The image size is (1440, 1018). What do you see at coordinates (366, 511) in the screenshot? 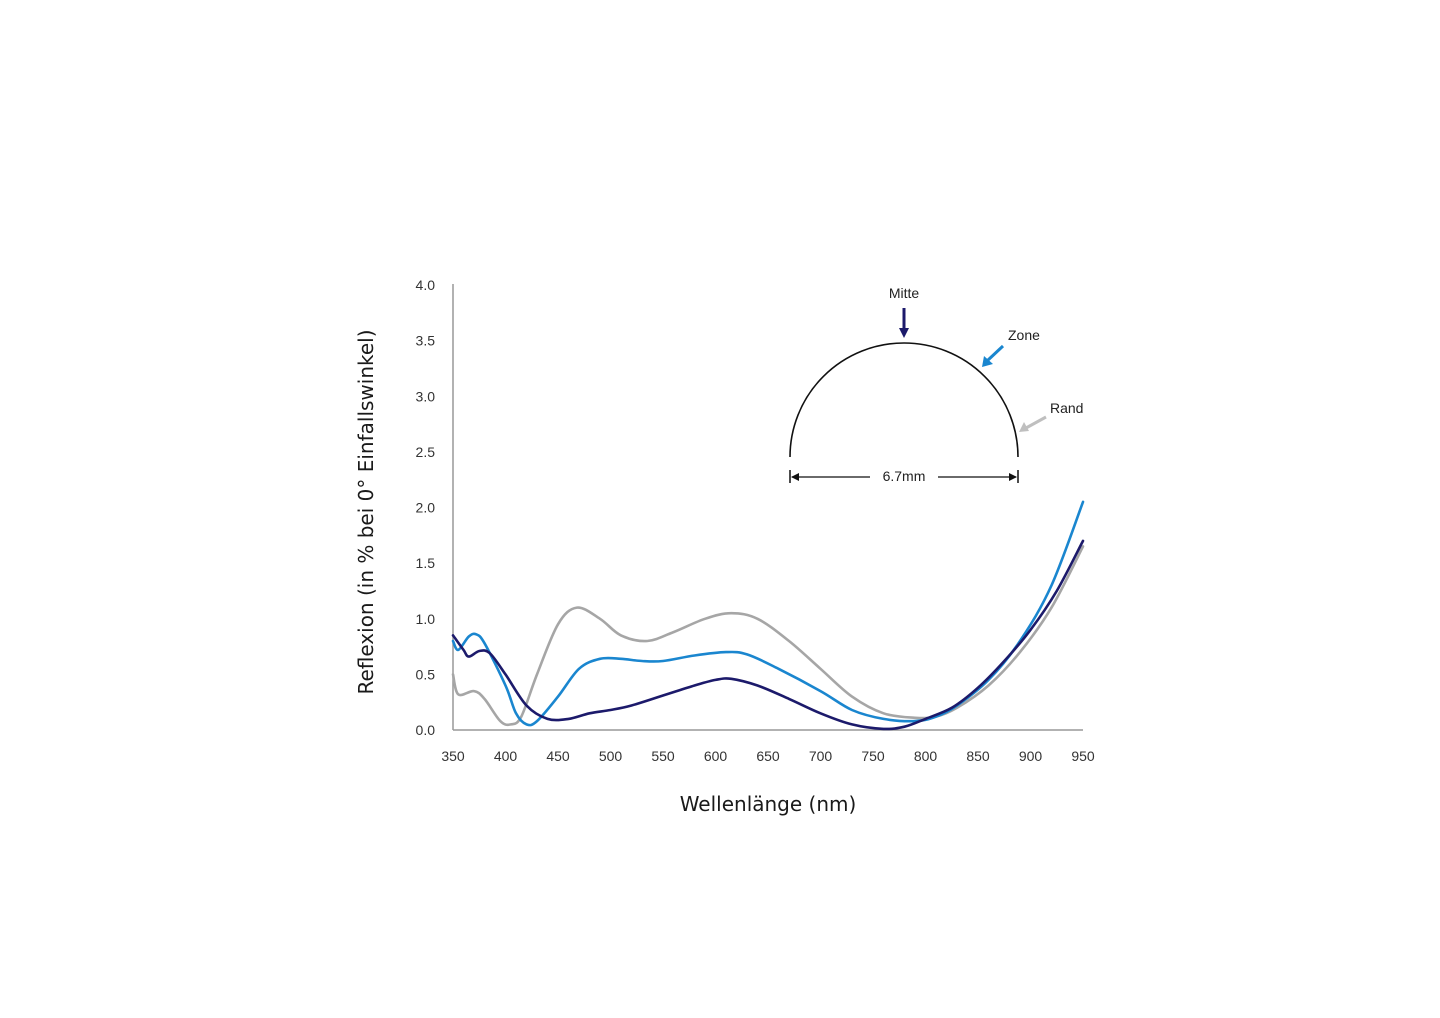
I see `y-axis-title: Reflexion (in % bei 0° Einfallswinkel)` at bounding box center [366, 511].